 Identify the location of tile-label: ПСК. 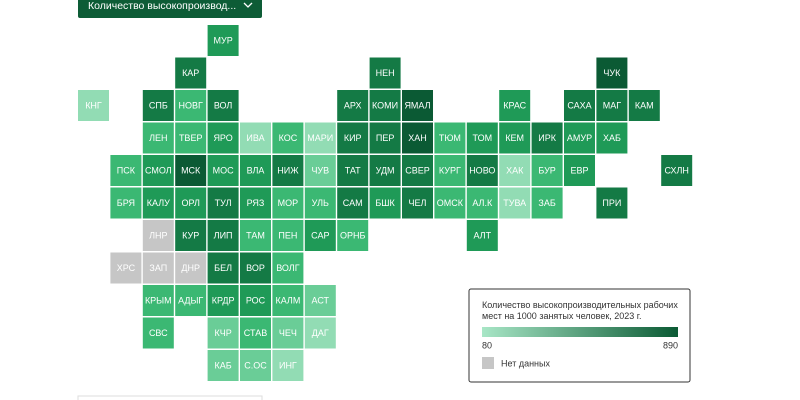
(126, 170).